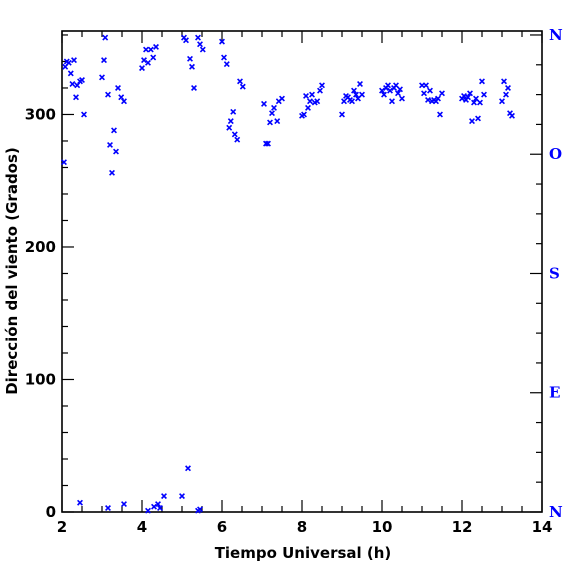 The height and width of the screenshot is (579, 574). Describe the element at coordinates (556, 273) in the screenshot. I see `compass-labels: N E S O N` at that location.